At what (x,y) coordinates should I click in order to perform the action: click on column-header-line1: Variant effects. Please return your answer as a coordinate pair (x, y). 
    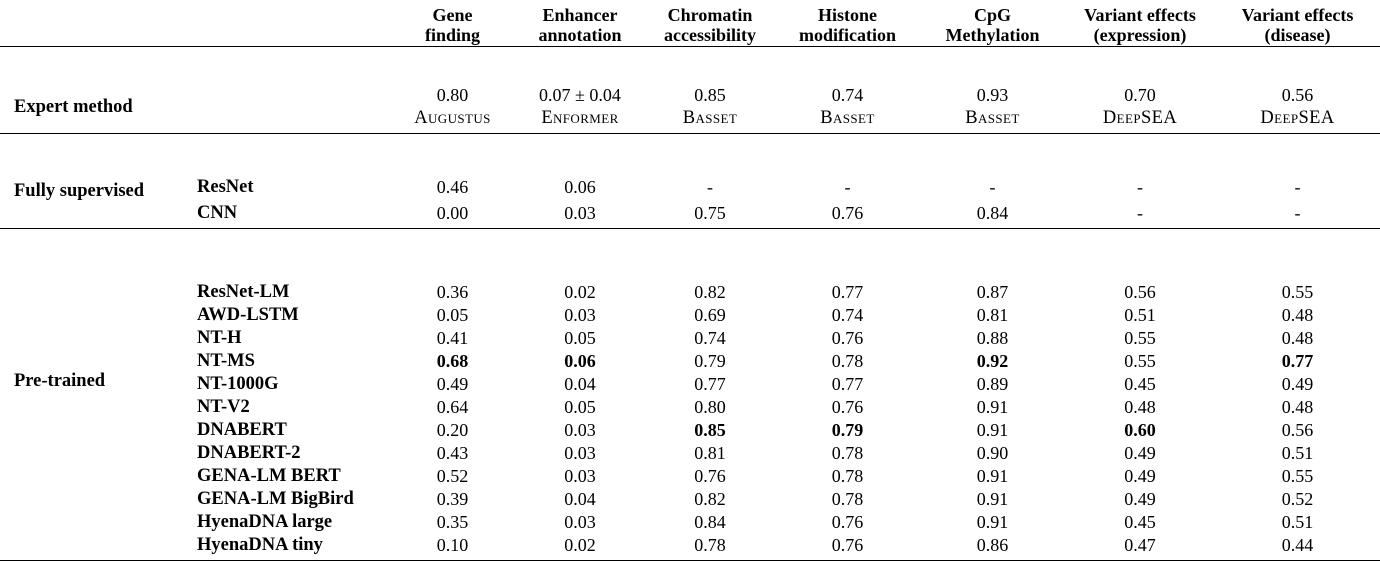
    Looking at the image, I should click on (1140, 15).